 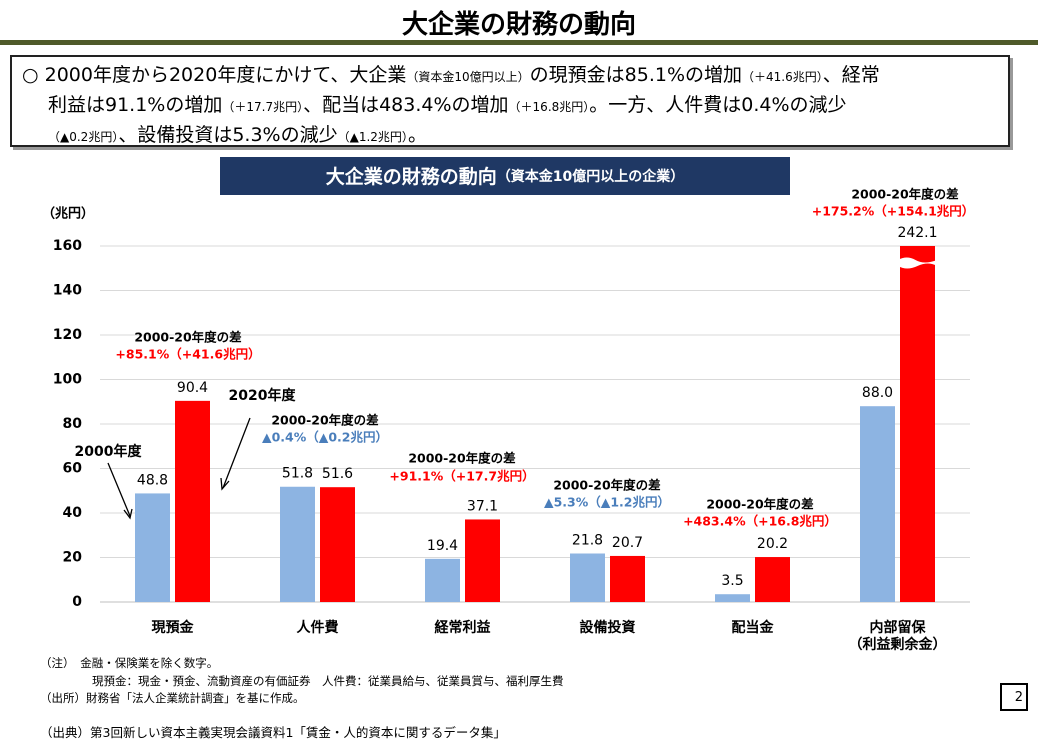 I want to click on summary-text: 。, so click(x=417, y=135).